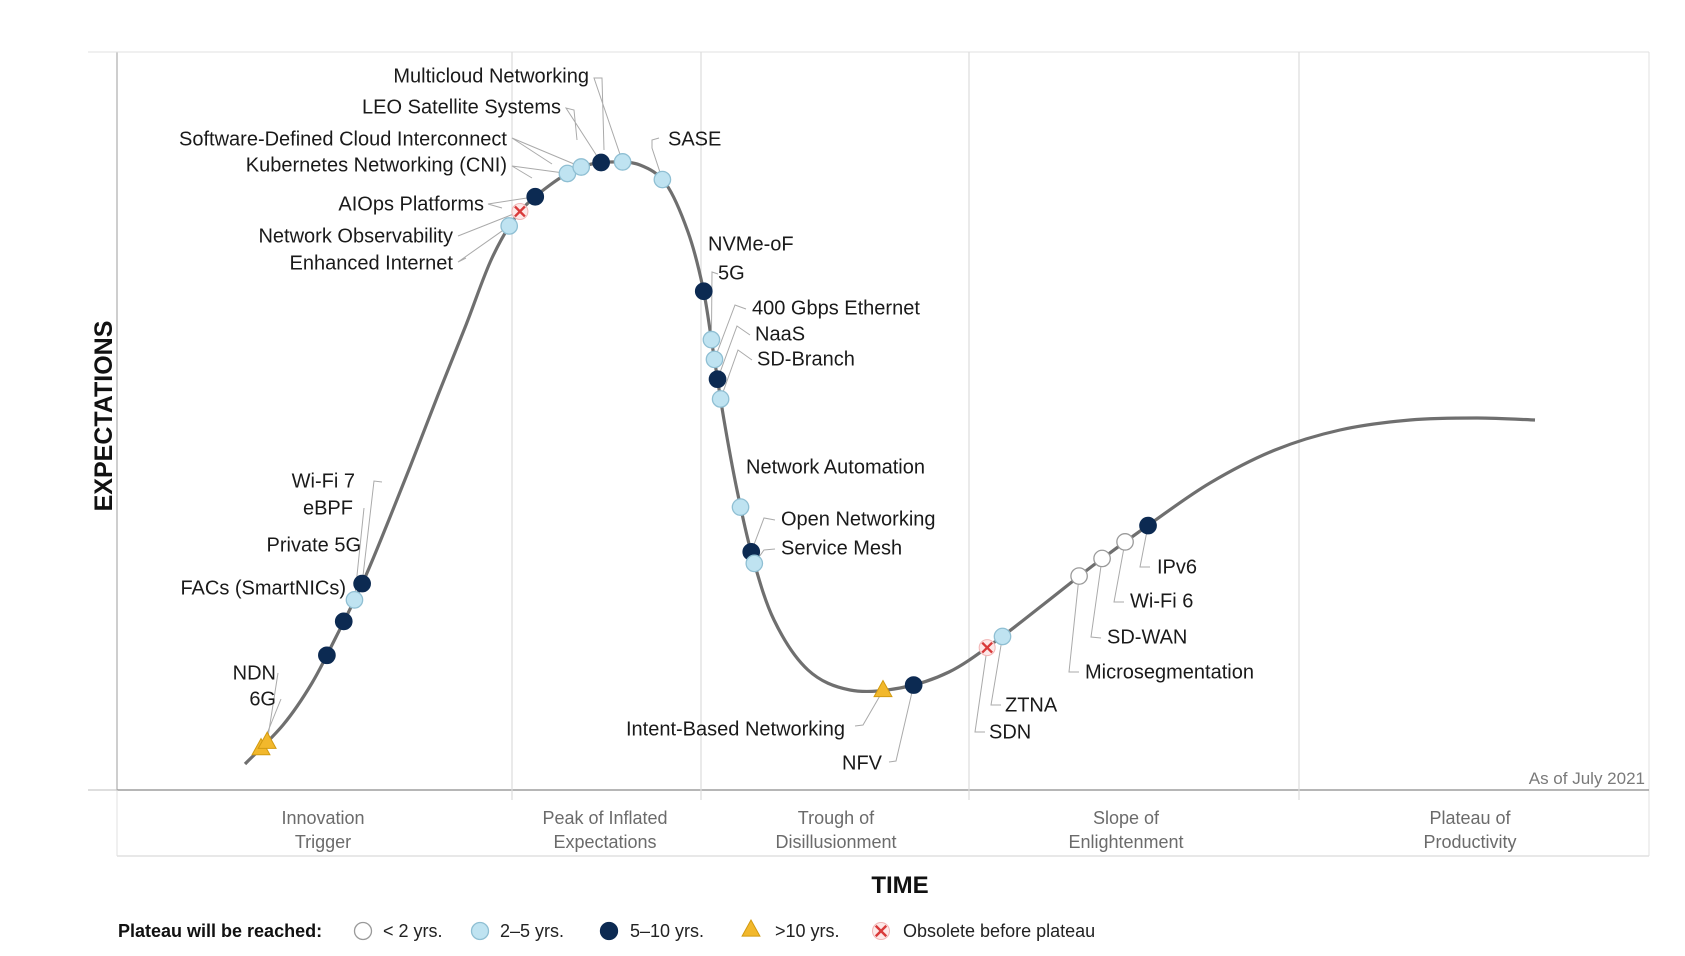 The width and height of the screenshot is (1685, 956). Describe the element at coordinates (1119, 572) in the screenshot. I see `wi-fi-6-leader` at that location.